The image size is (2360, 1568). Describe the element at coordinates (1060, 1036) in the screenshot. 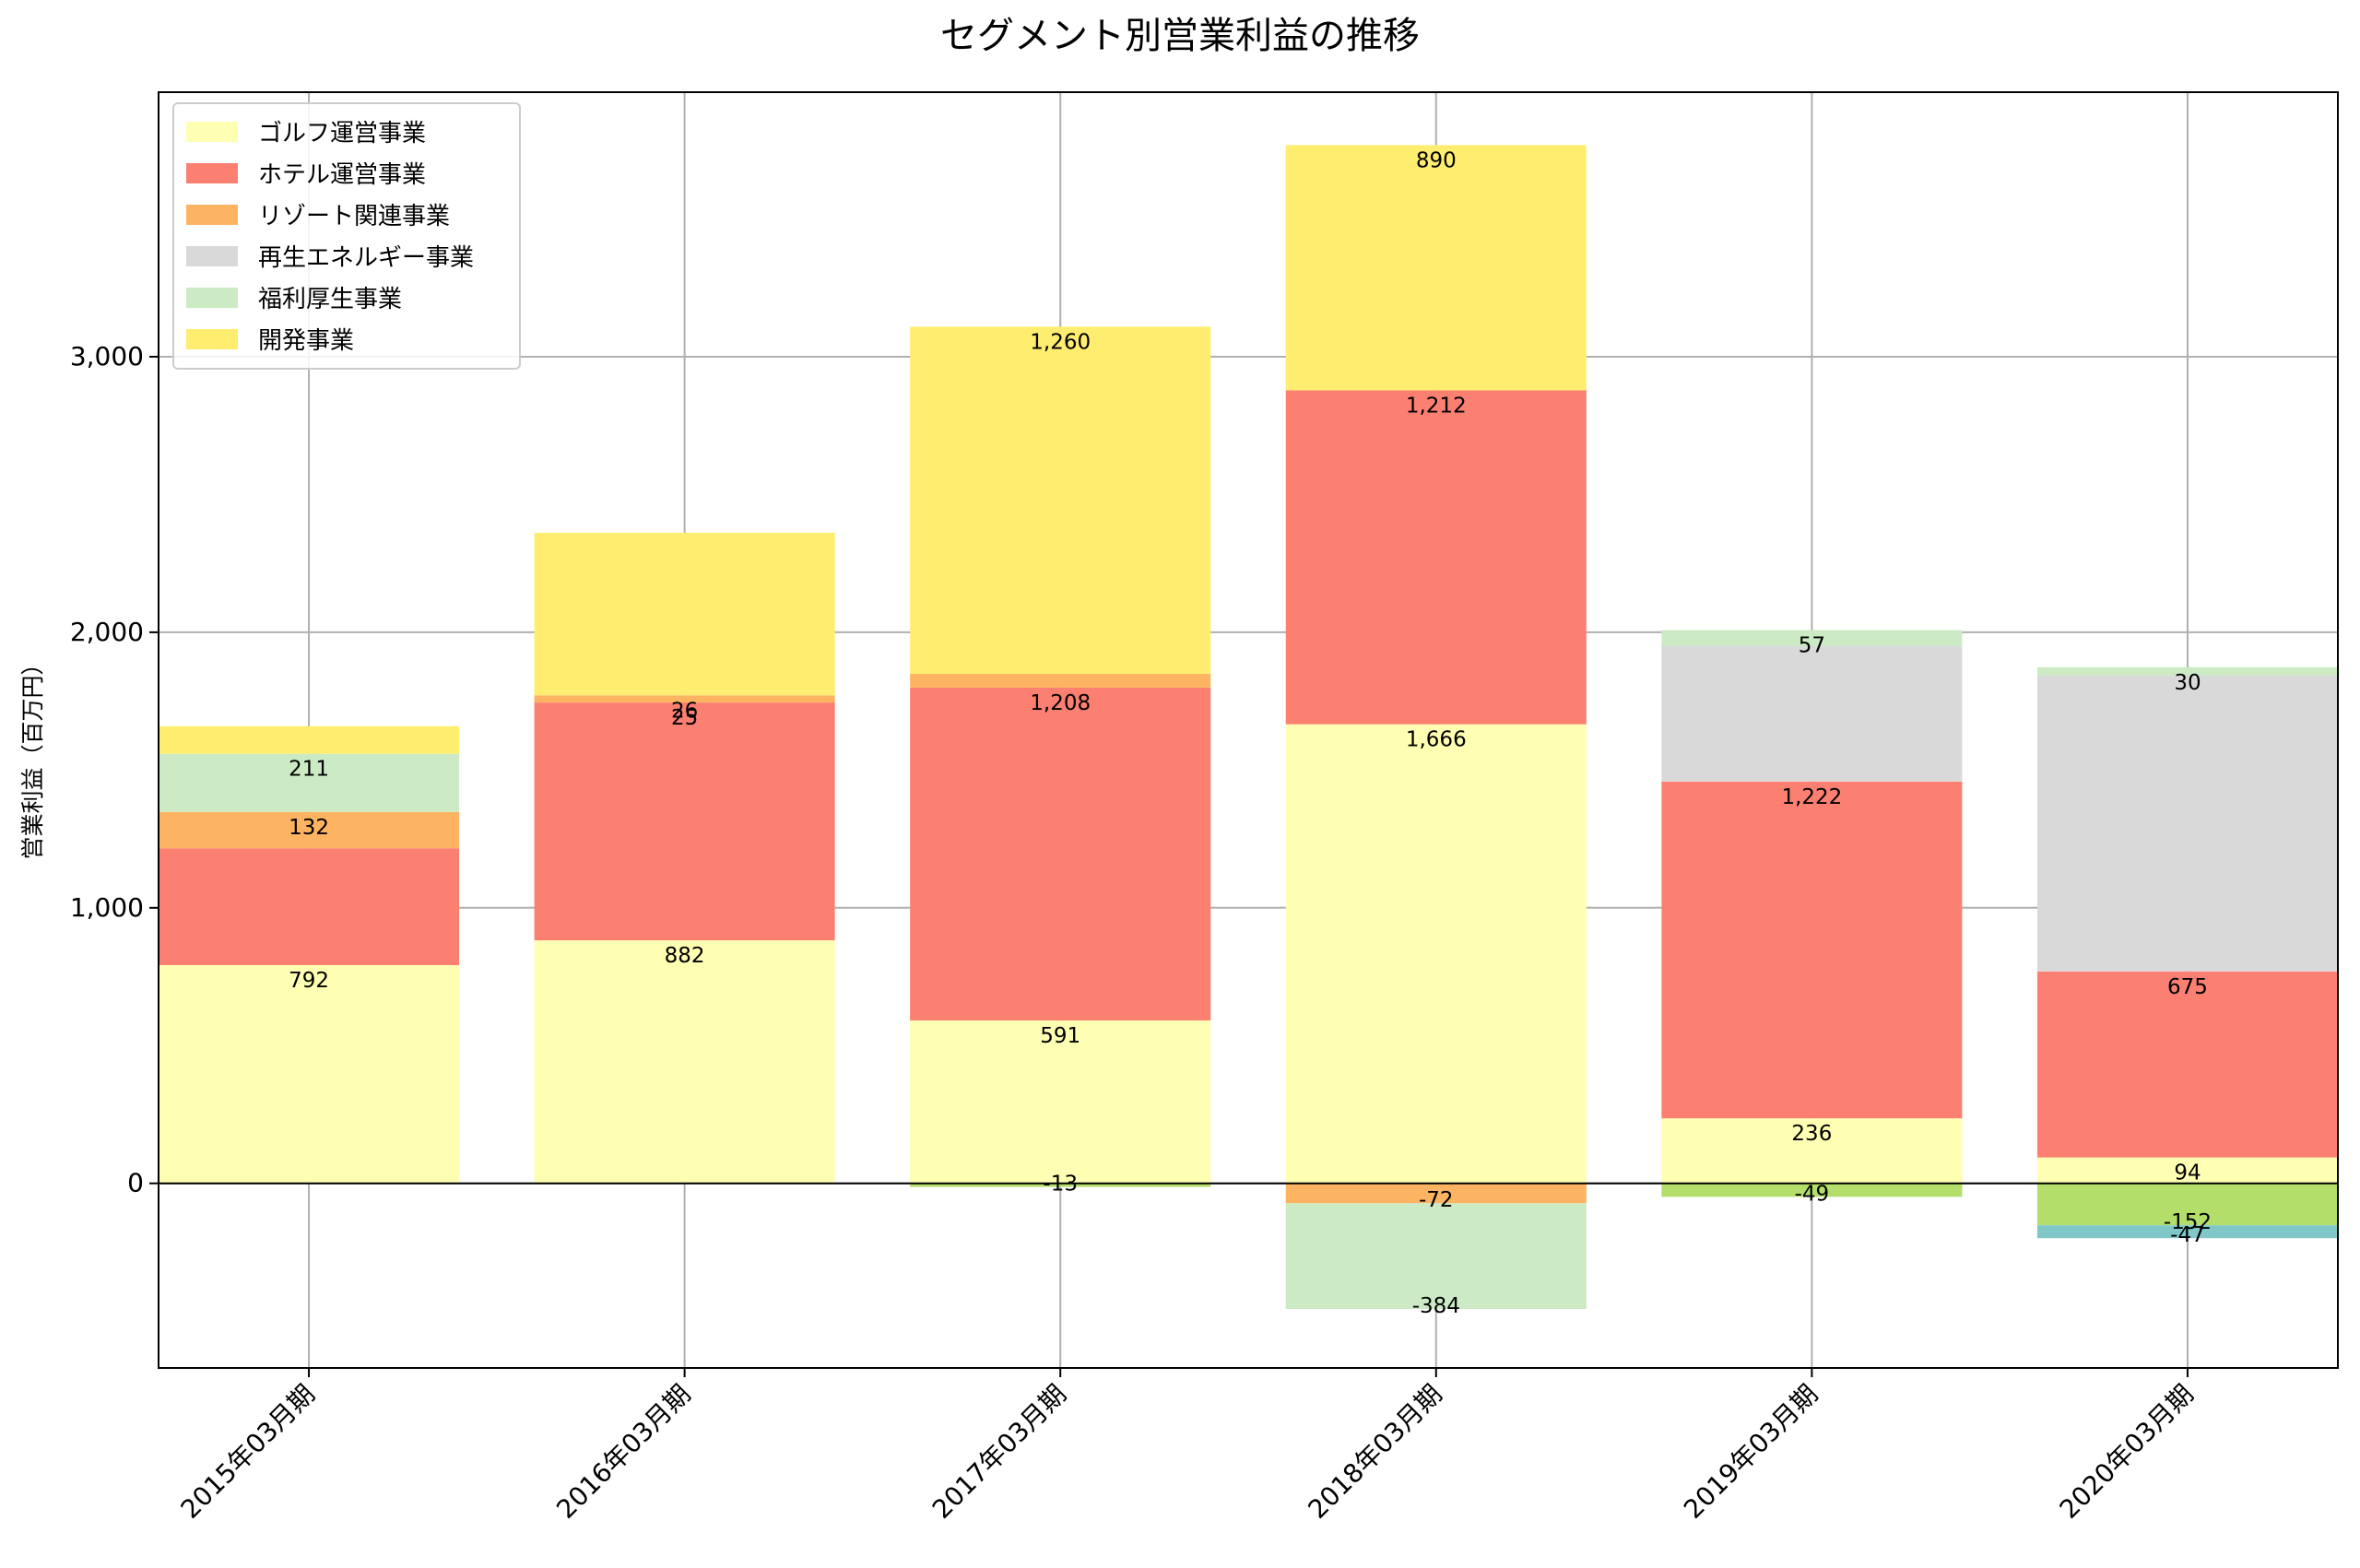

I see `data-label: 591` at that location.